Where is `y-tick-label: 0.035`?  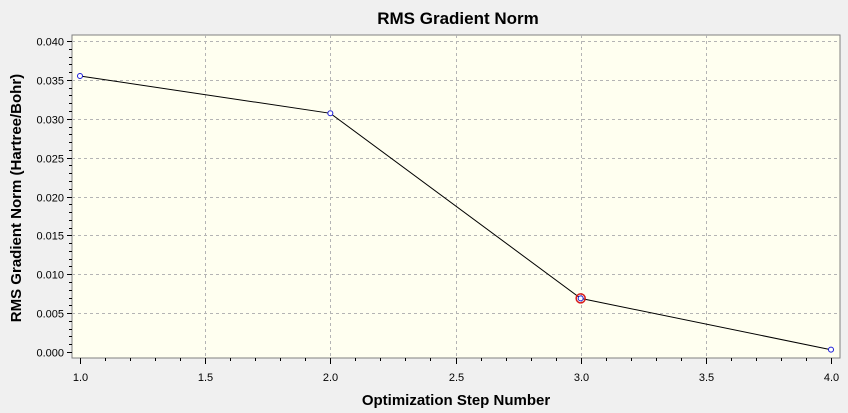
y-tick-label: 0.035 is located at coordinates (50, 82).